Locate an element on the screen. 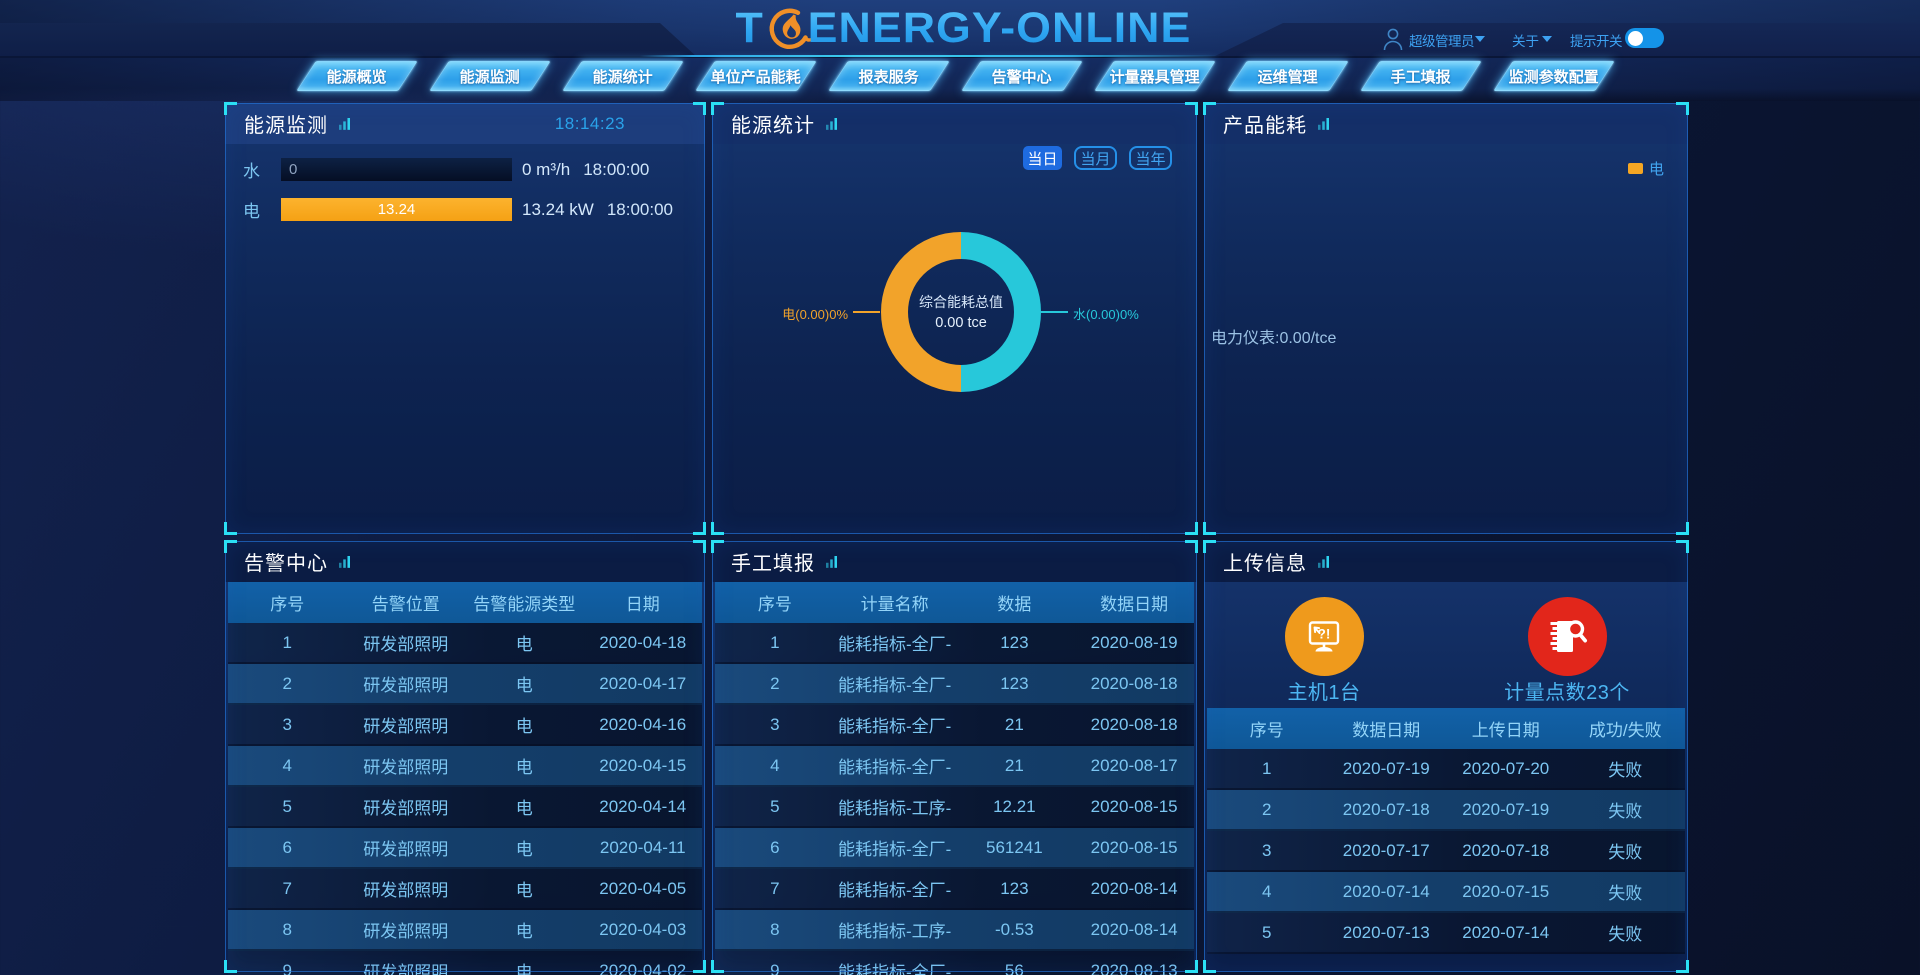  table-row: 8 能耗指标-工序- -0.53 2020-08-14 is located at coordinates (954, 930).